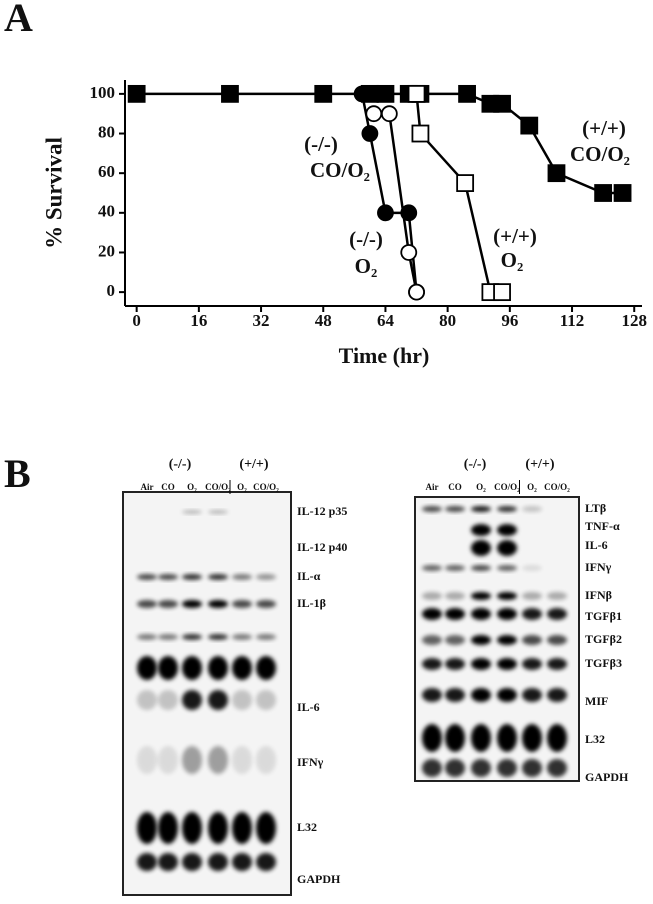  Describe the element at coordinates (481, 487) in the screenshot. I see `lane-label: O₂` at that location.